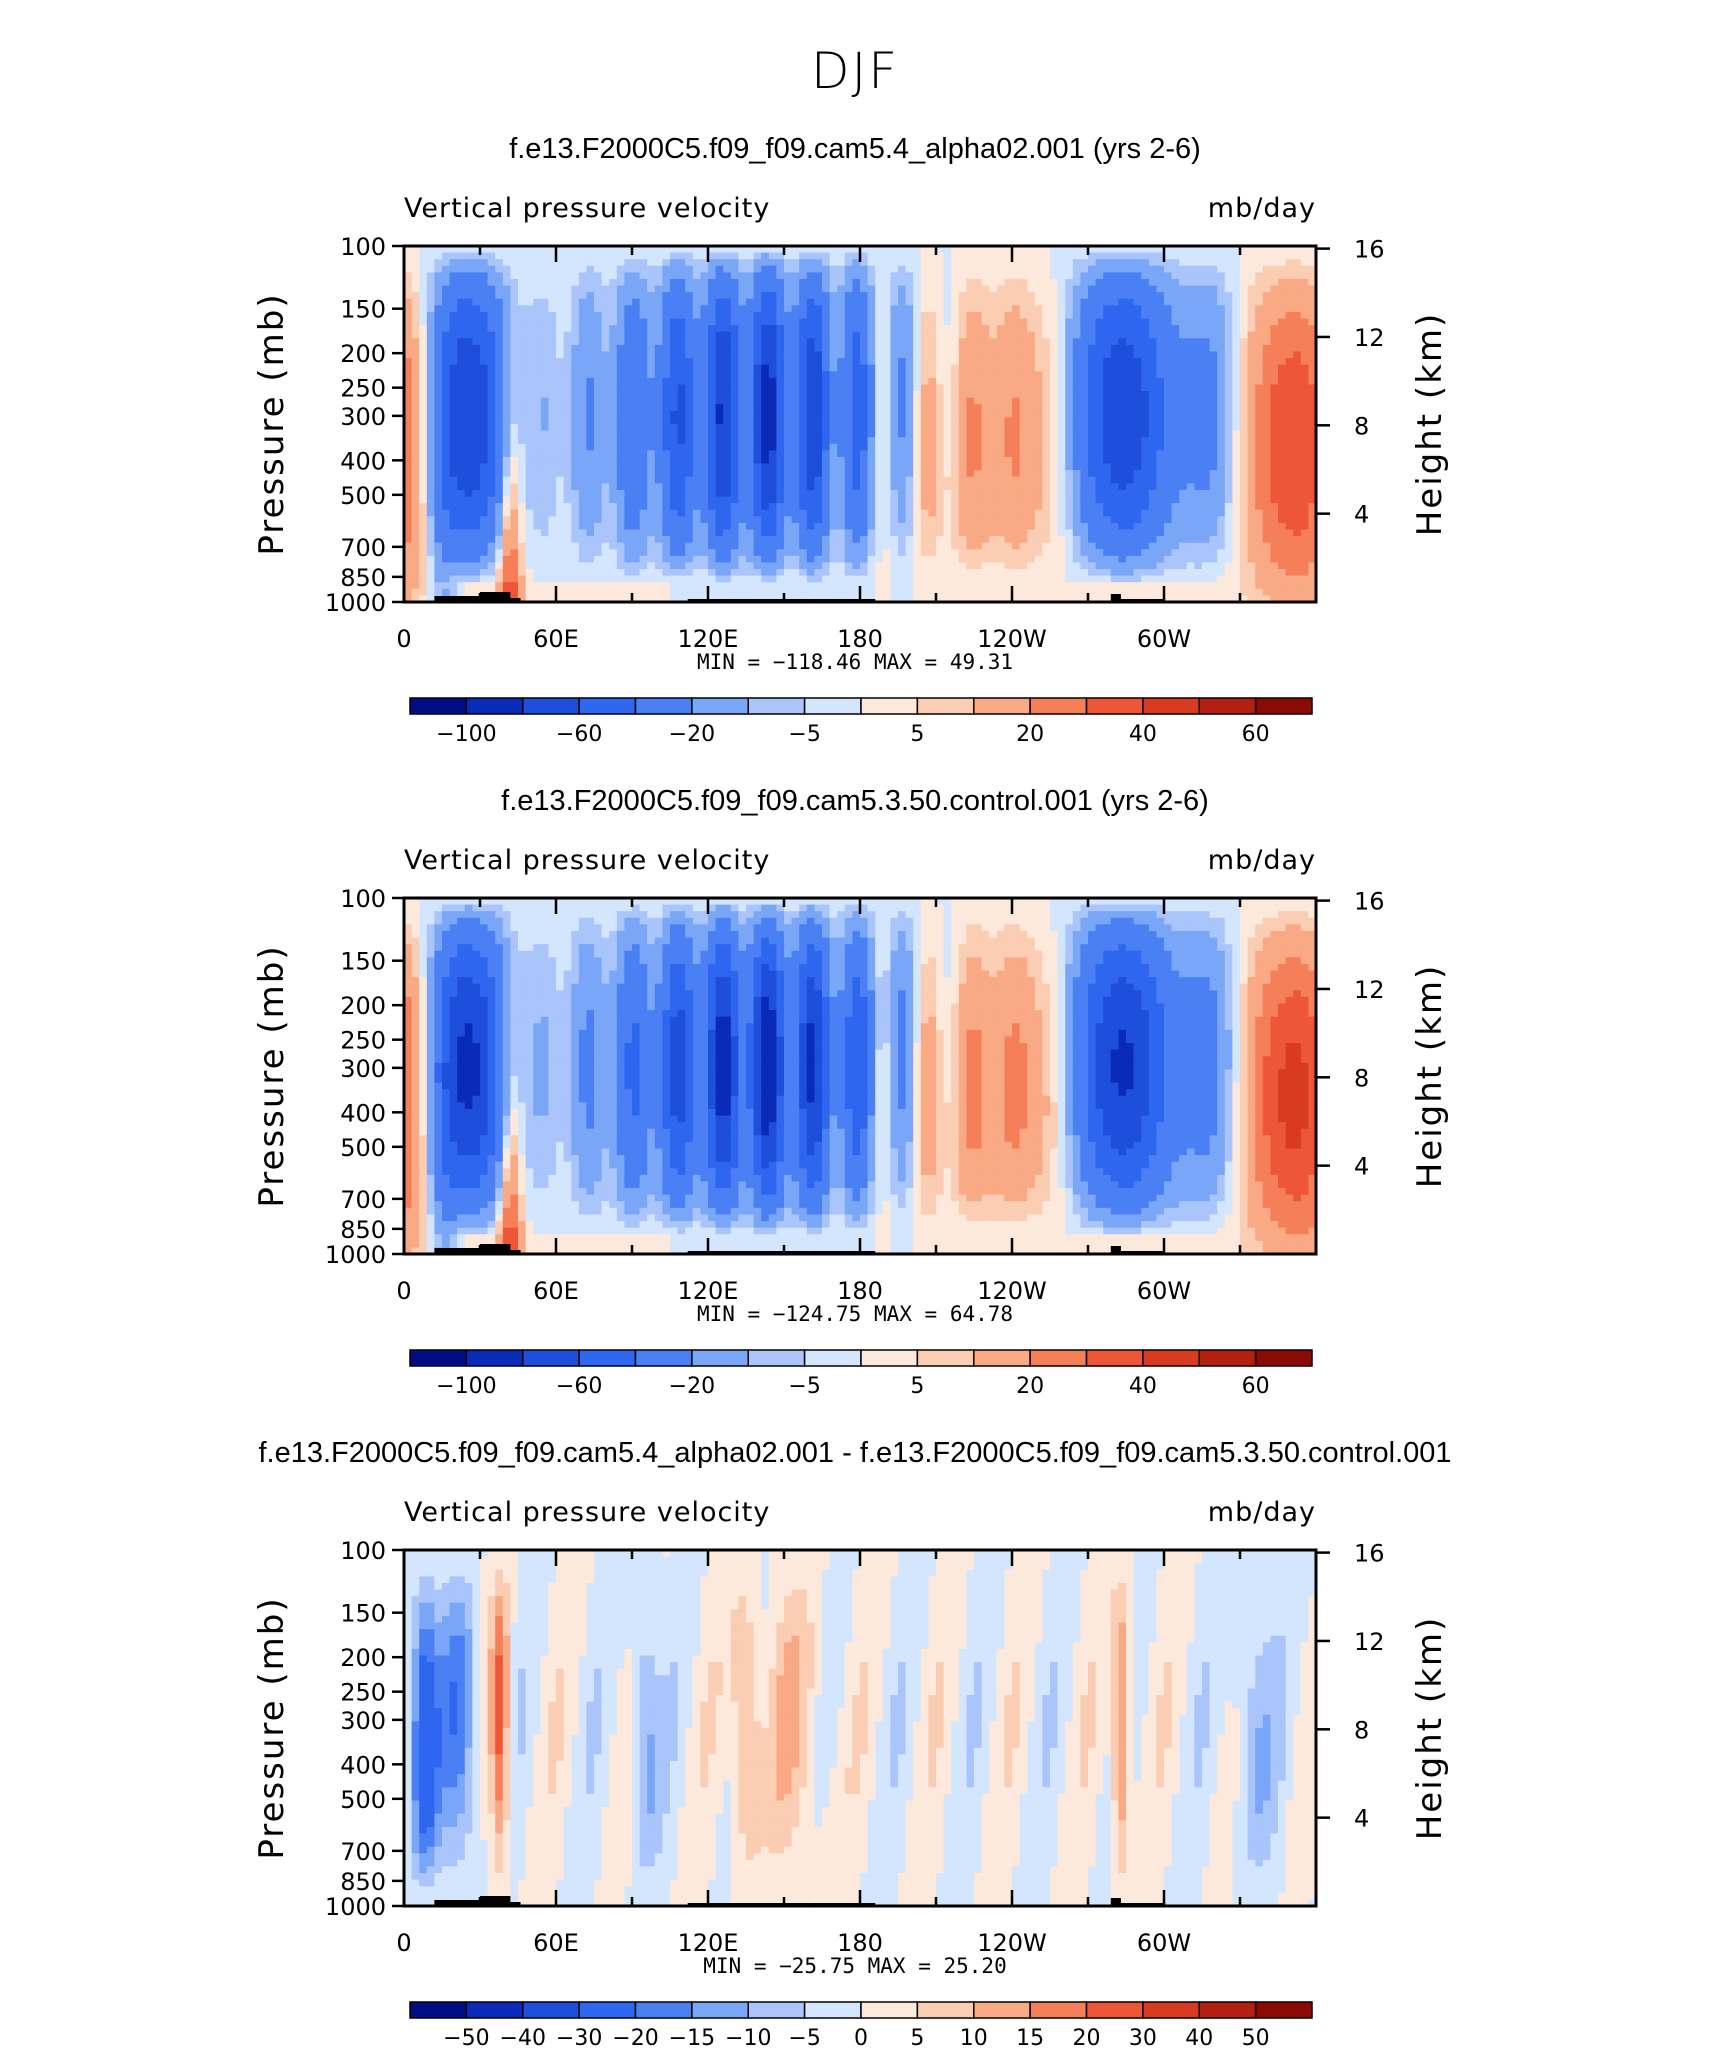 The height and width of the screenshot is (2072, 1710). What do you see at coordinates (860, 424) in the screenshot?
I see `omega-field` at bounding box center [860, 424].